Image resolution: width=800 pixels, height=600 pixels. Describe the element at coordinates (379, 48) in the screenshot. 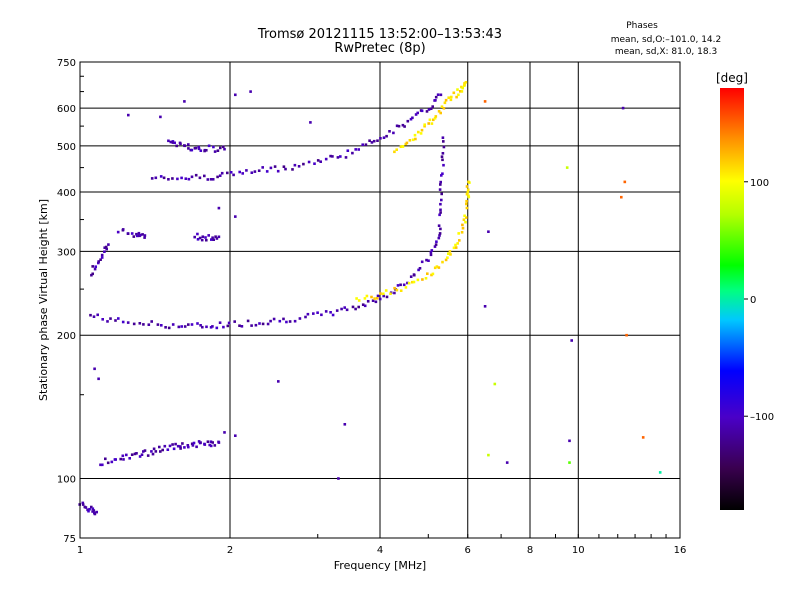

I see `chart-subtitle: RwPretec (8p)` at that location.